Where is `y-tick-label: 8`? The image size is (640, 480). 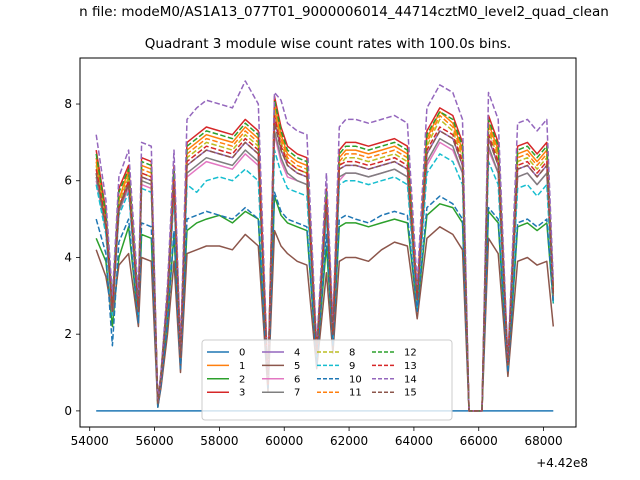
y-tick-label: 8 is located at coordinates (68, 104).